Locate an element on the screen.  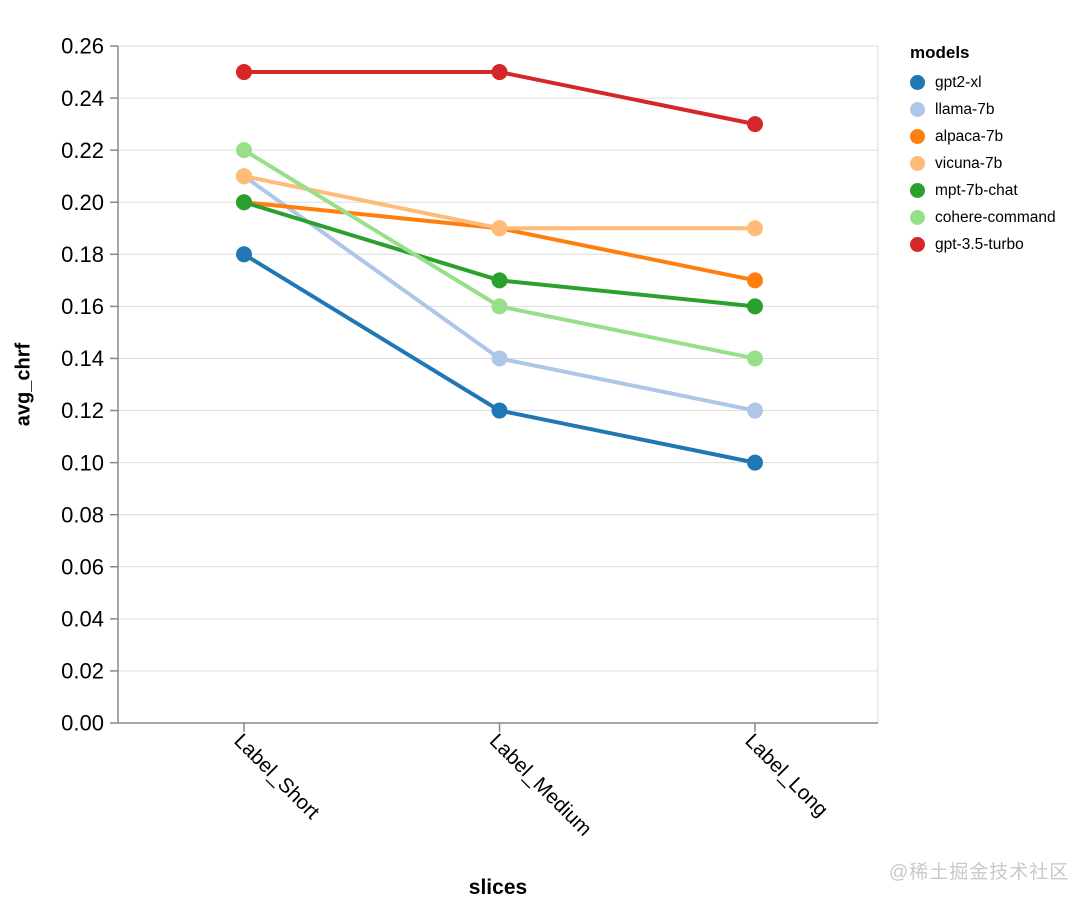
legend-item-mpt-7b-chat: mpt-7b-chat is located at coordinates (983, 190).